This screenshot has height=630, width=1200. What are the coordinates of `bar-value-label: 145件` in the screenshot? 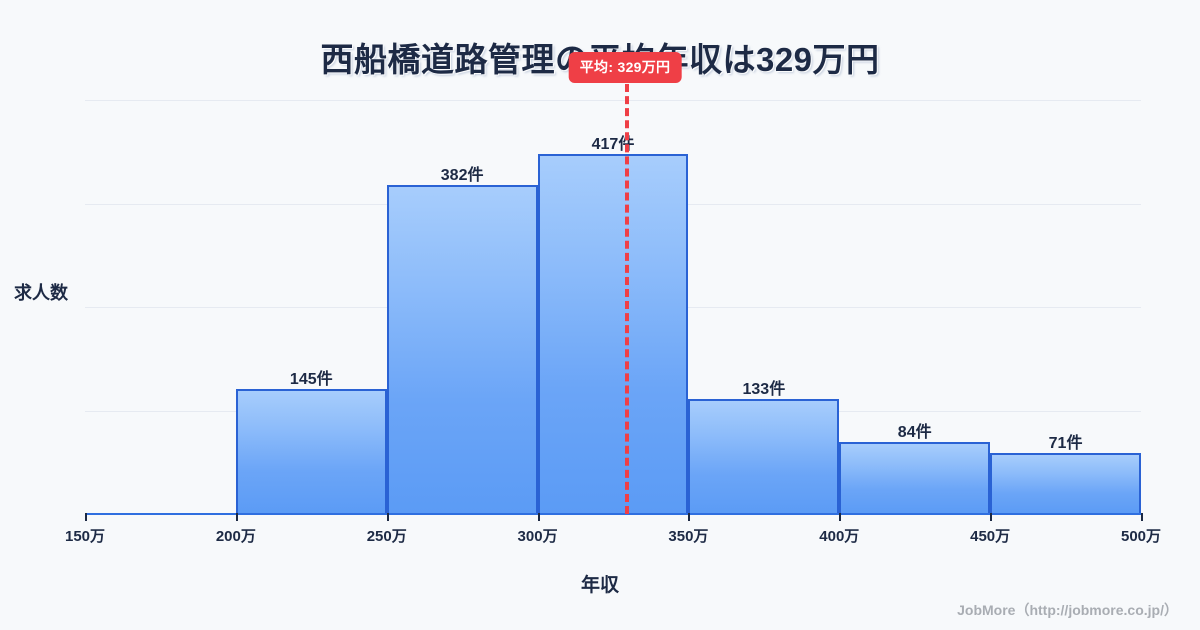 It's located at (311, 379).